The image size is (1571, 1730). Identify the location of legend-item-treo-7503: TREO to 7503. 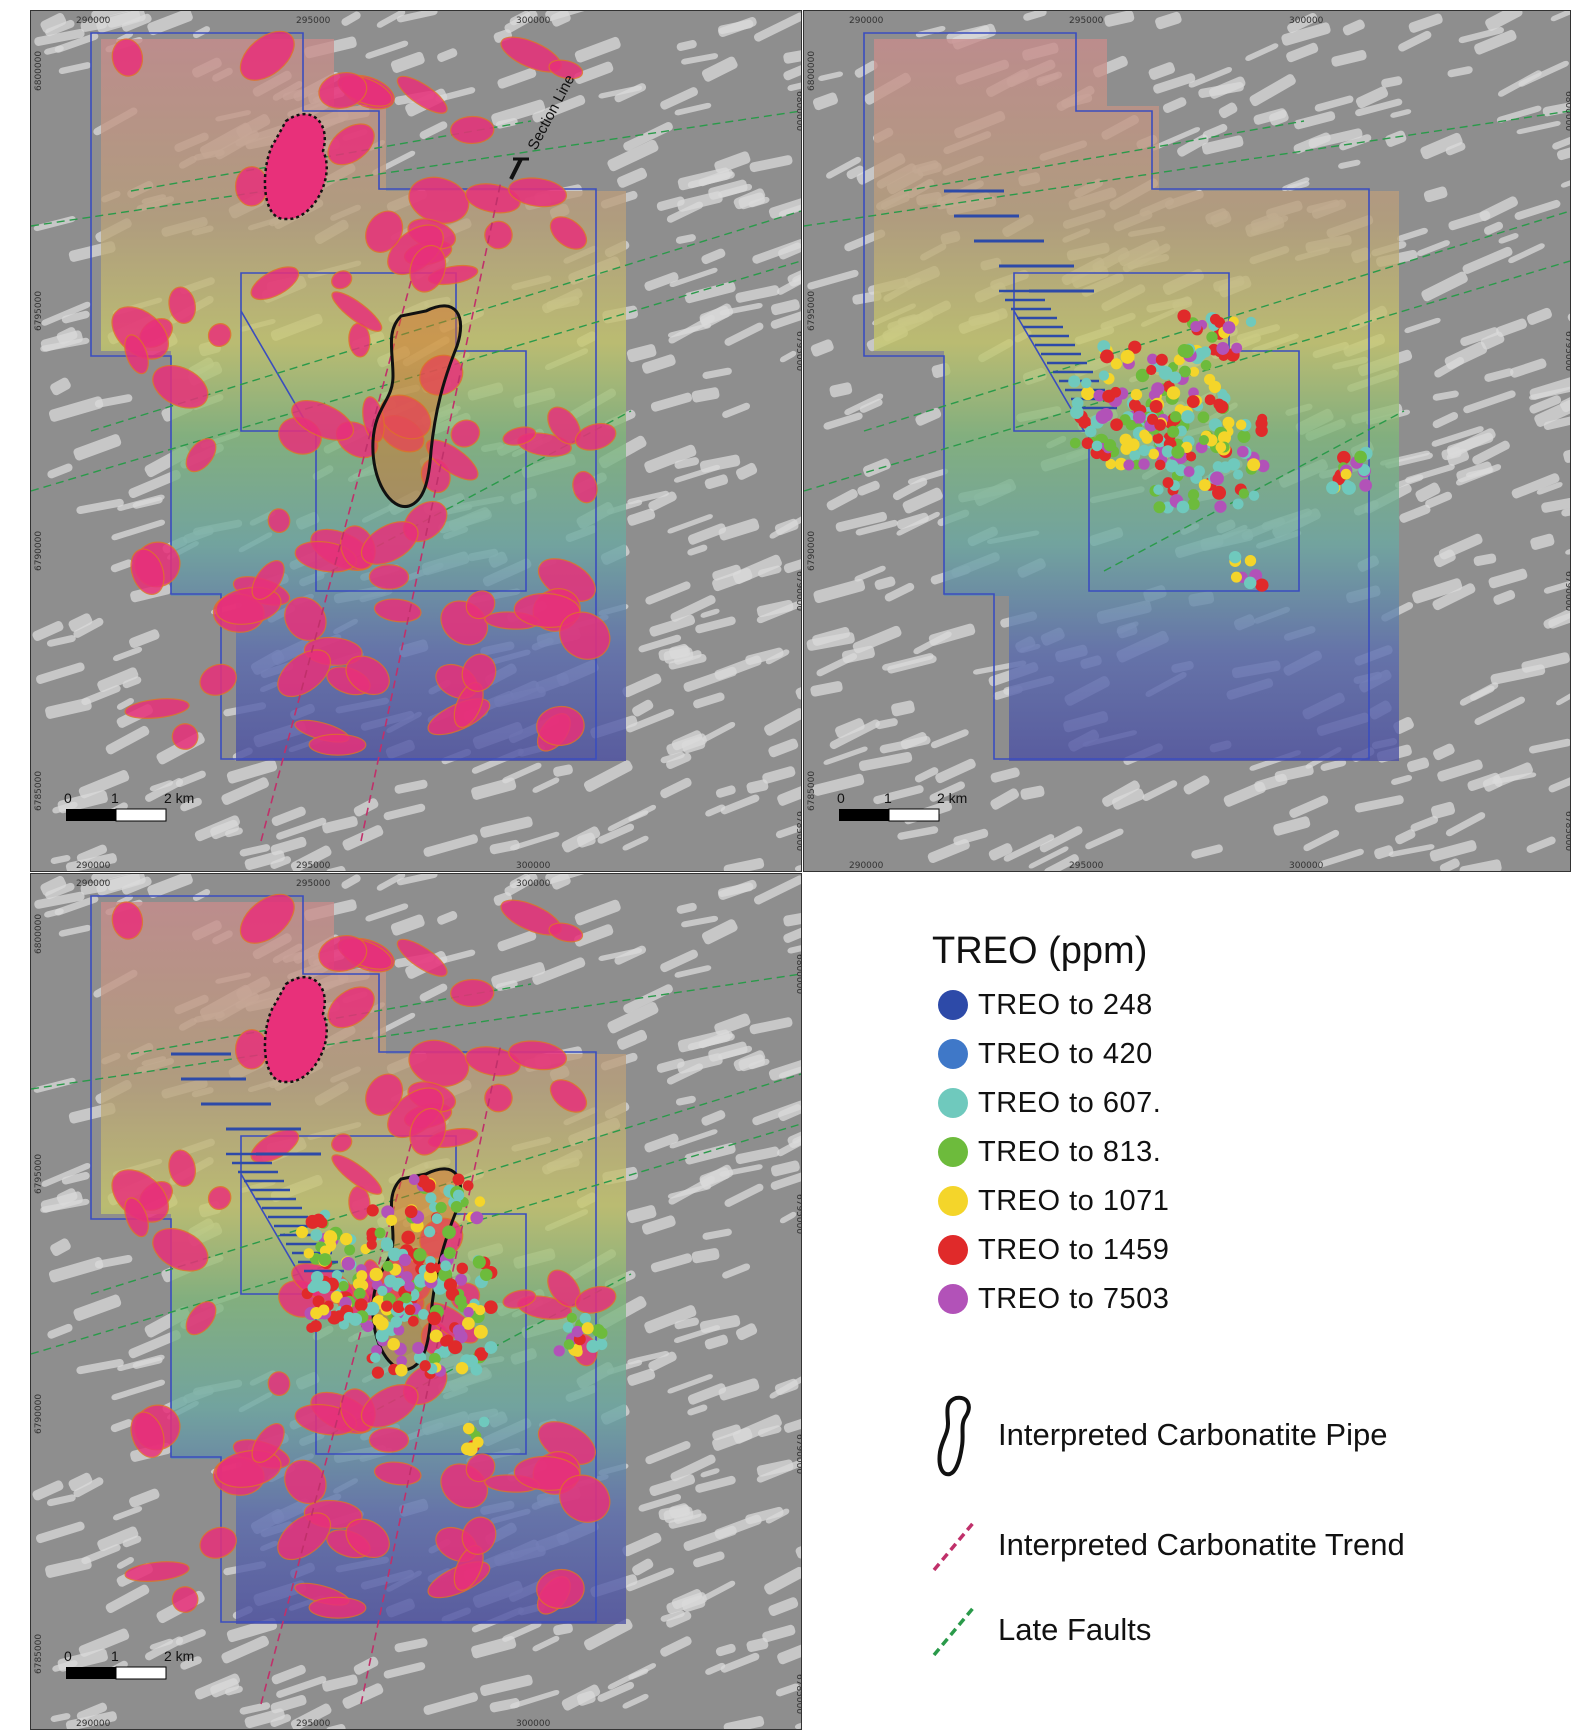
(1053, 1299).